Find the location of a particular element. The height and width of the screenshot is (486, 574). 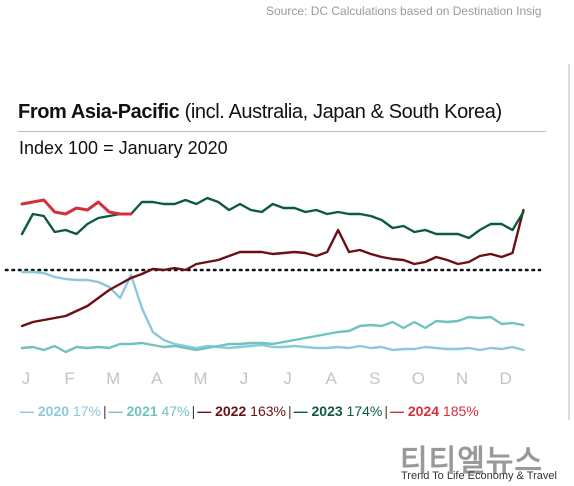

x-tick-label-3: A is located at coordinates (157, 378).